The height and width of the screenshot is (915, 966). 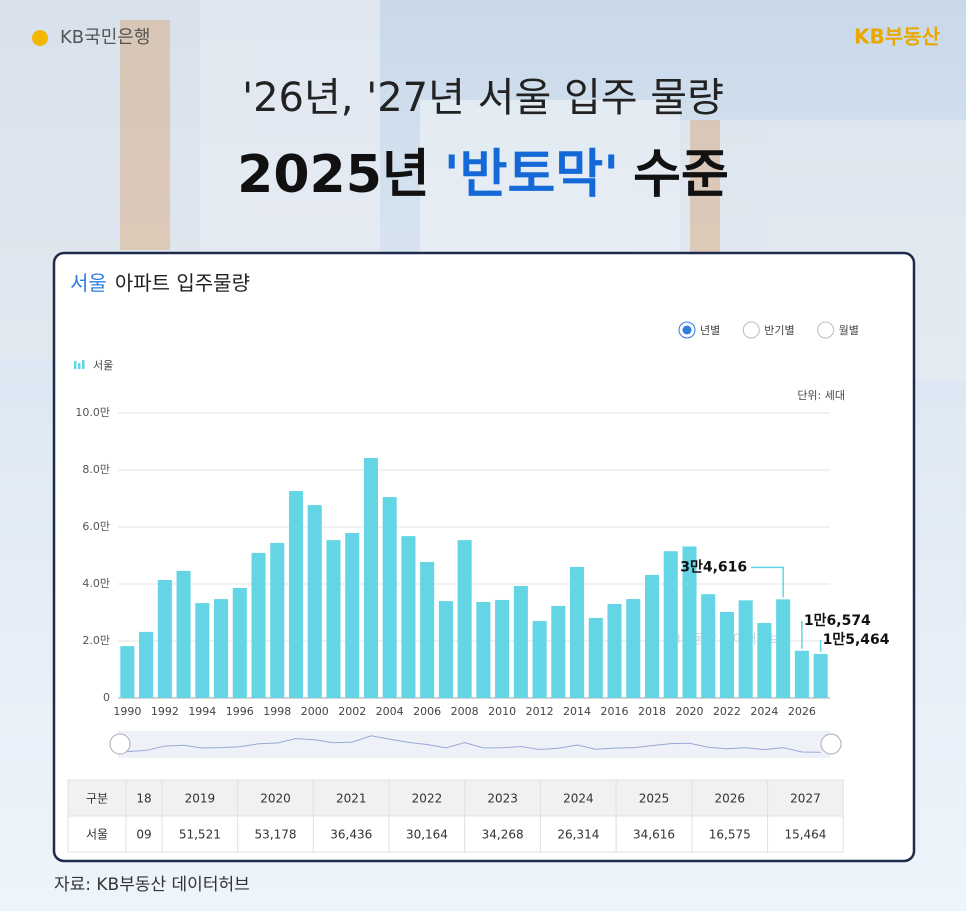 I want to click on table-text: 2026, so click(x=729, y=799).